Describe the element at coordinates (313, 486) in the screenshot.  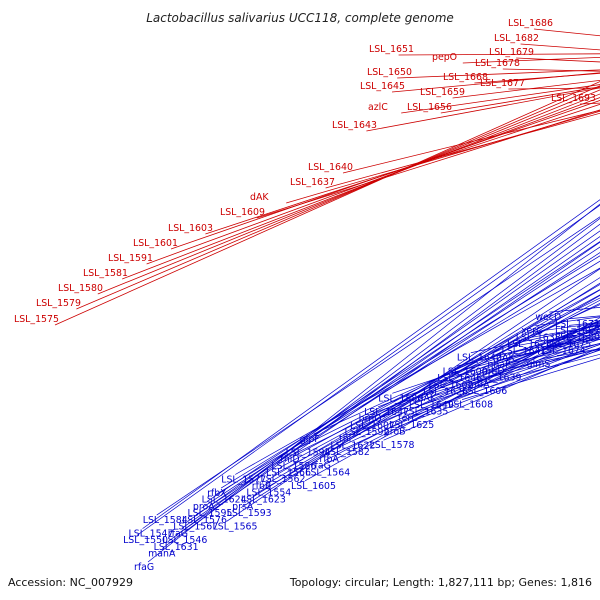
I see `gene-label-reverse: LSL_1605` at that location.